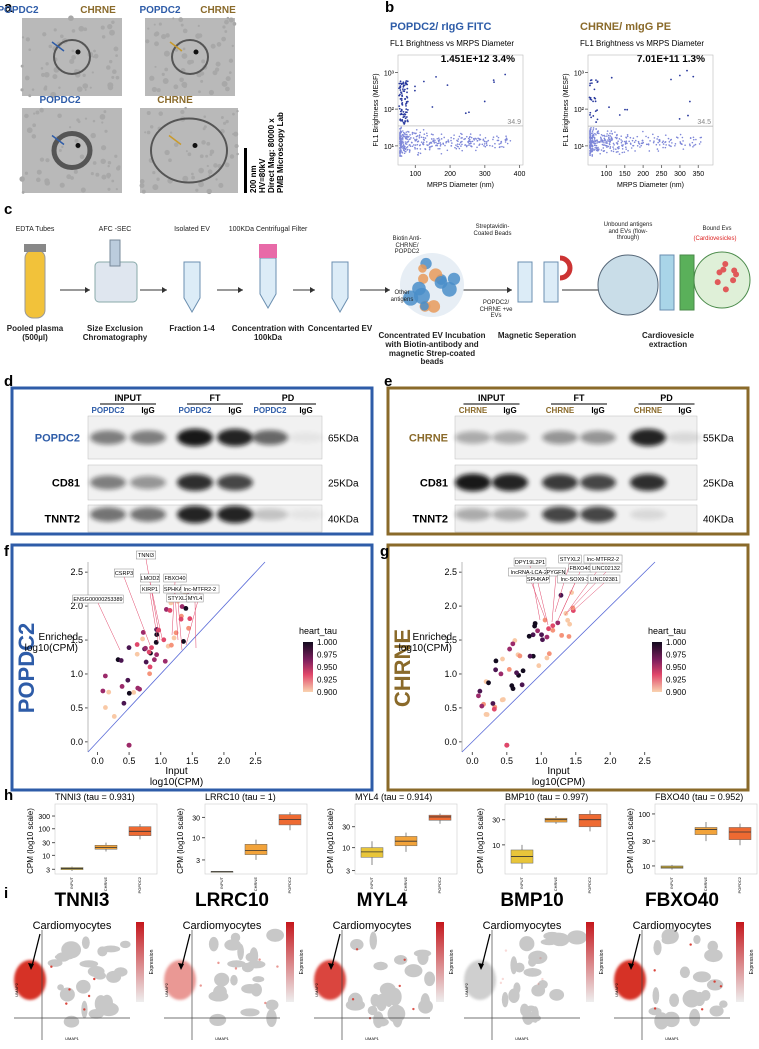 Image resolution: width=759 pixels, height=1049 pixels. Describe the element at coordinates (189, 150) in the screenshot. I see `vesicle` at that location.